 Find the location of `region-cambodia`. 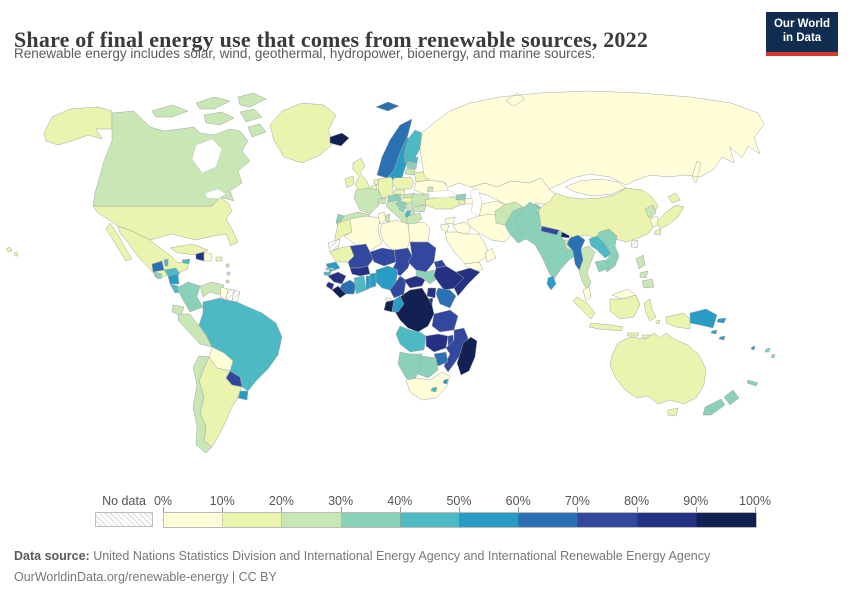

region-cambodia is located at coordinates (602, 266).